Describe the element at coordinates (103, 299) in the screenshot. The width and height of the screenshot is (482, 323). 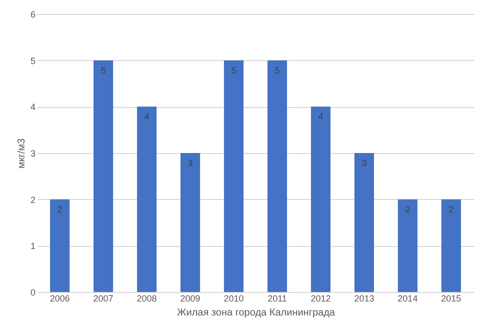
I see `x-tick-label: 2007` at that location.